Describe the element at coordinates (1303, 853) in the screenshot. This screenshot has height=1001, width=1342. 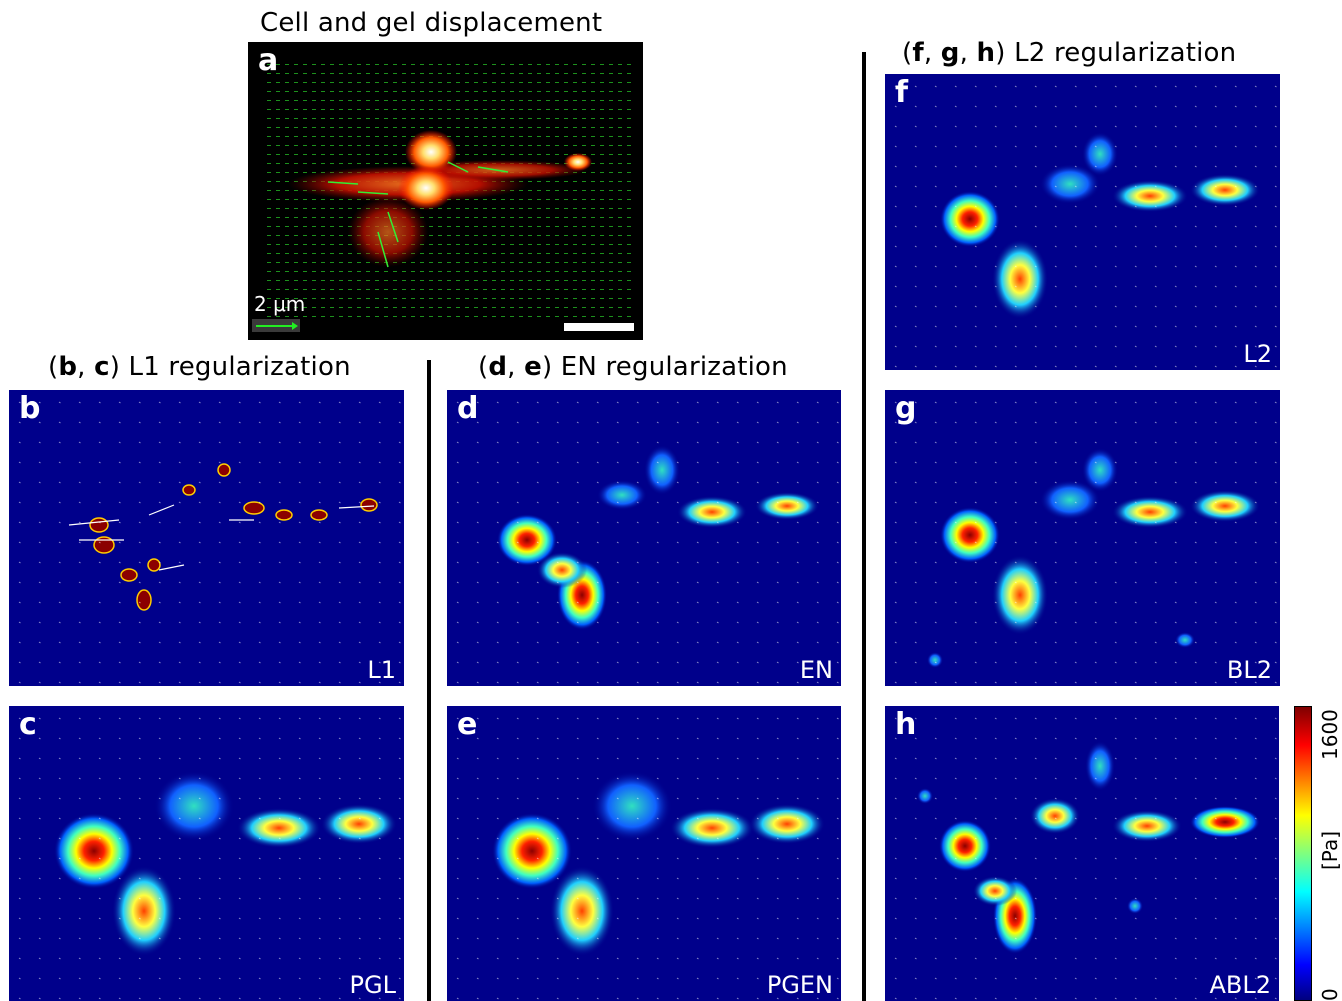
I see `colorbar` at that location.